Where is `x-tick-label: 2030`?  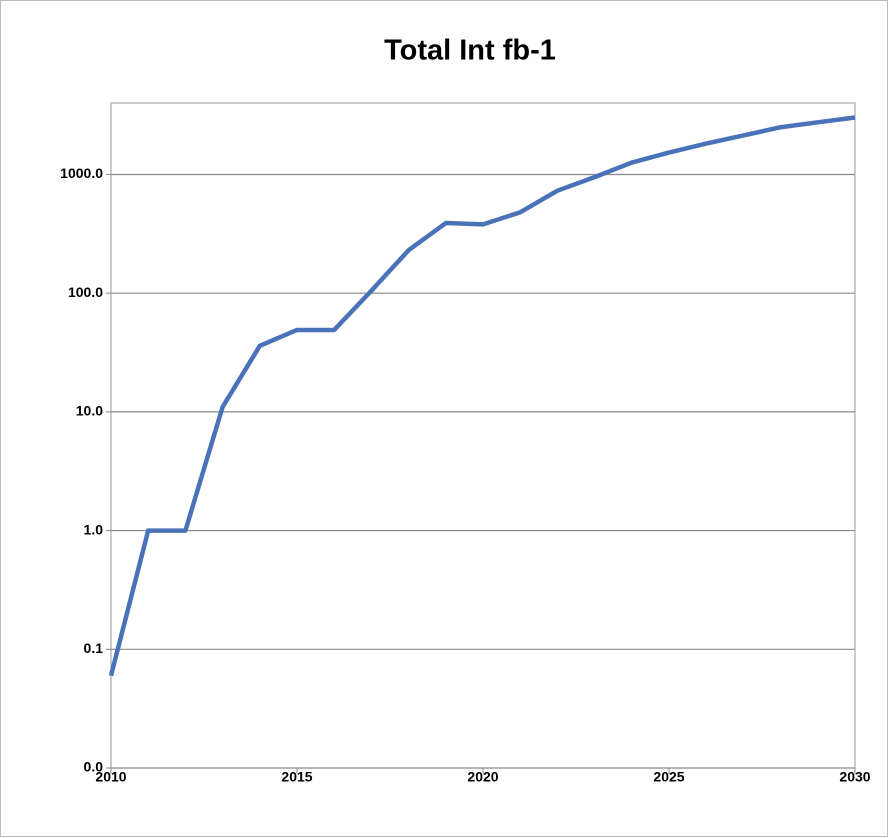
x-tick-label: 2030 is located at coordinates (854, 777).